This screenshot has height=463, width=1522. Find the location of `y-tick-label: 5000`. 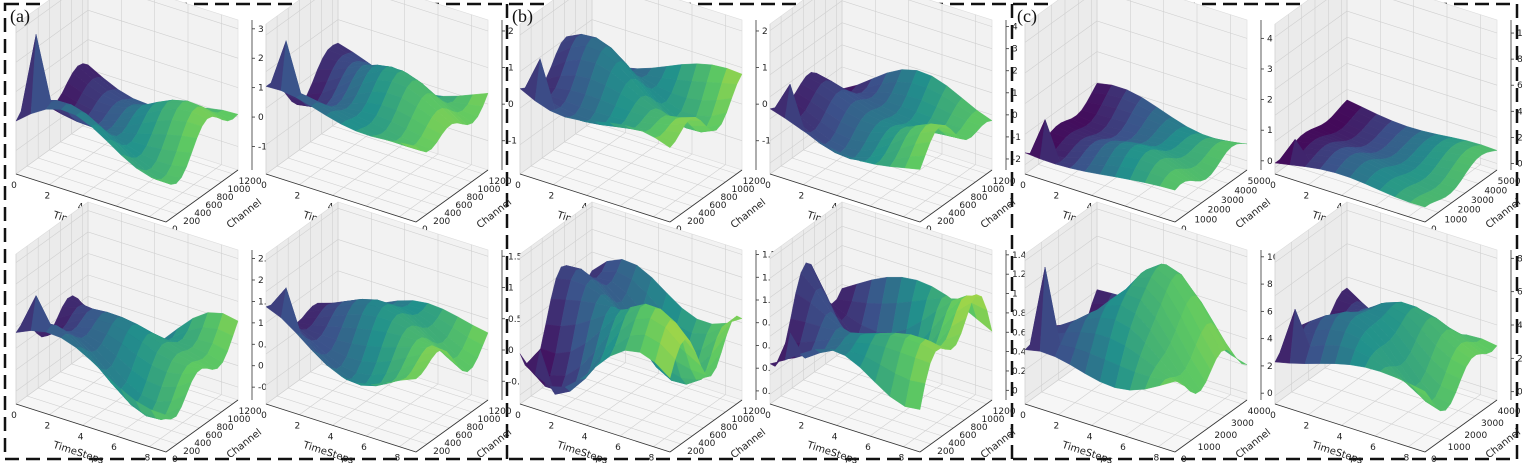

y-tick-label: 5000 is located at coordinates (1259, 182).